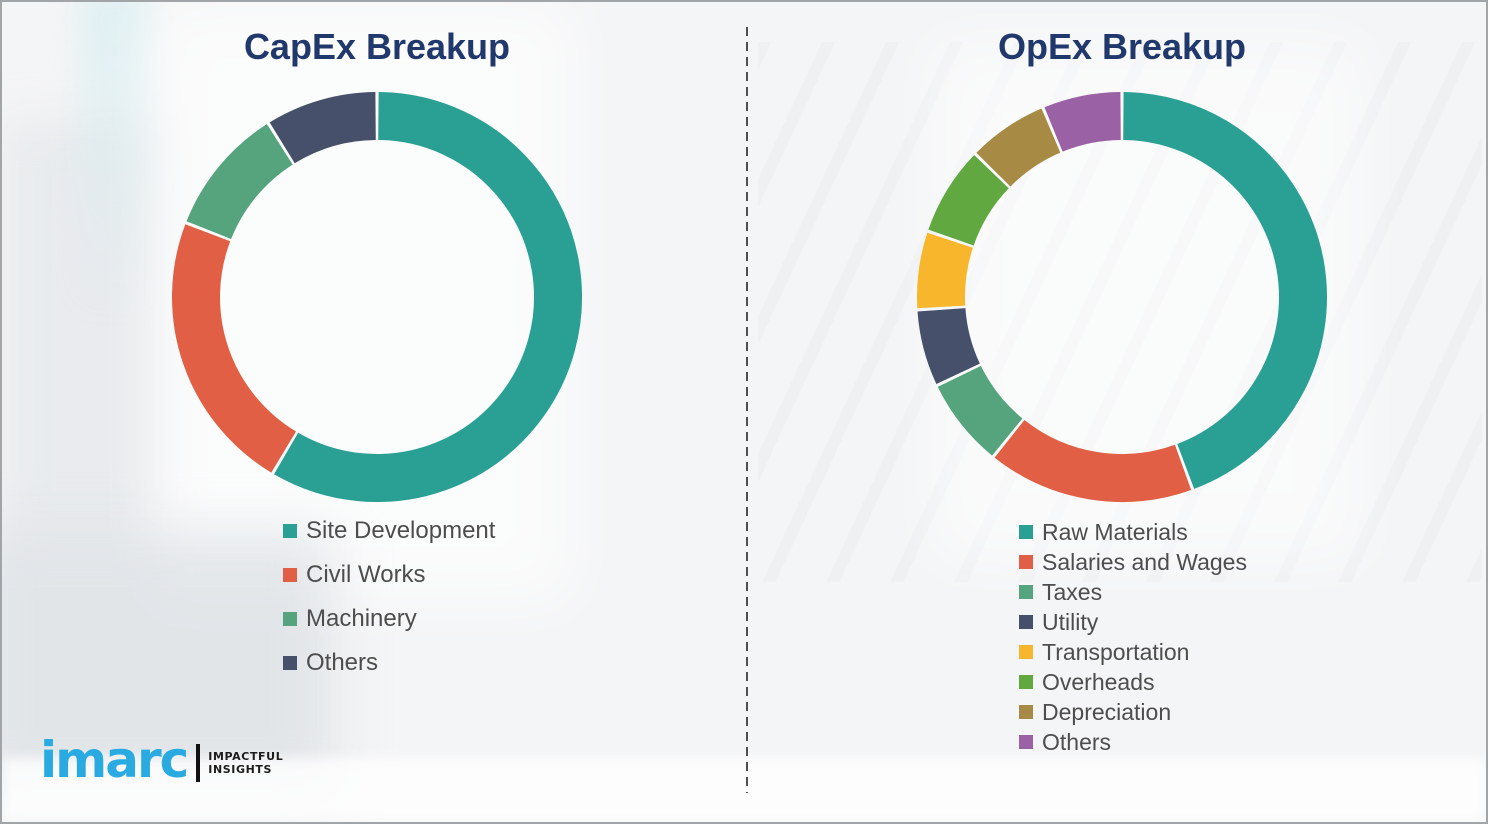 Image resolution: width=1488 pixels, height=836 pixels. What do you see at coordinates (1122, 46) in the screenshot?
I see `opex-chart-title: OpEx Breakup` at bounding box center [1122, 46].